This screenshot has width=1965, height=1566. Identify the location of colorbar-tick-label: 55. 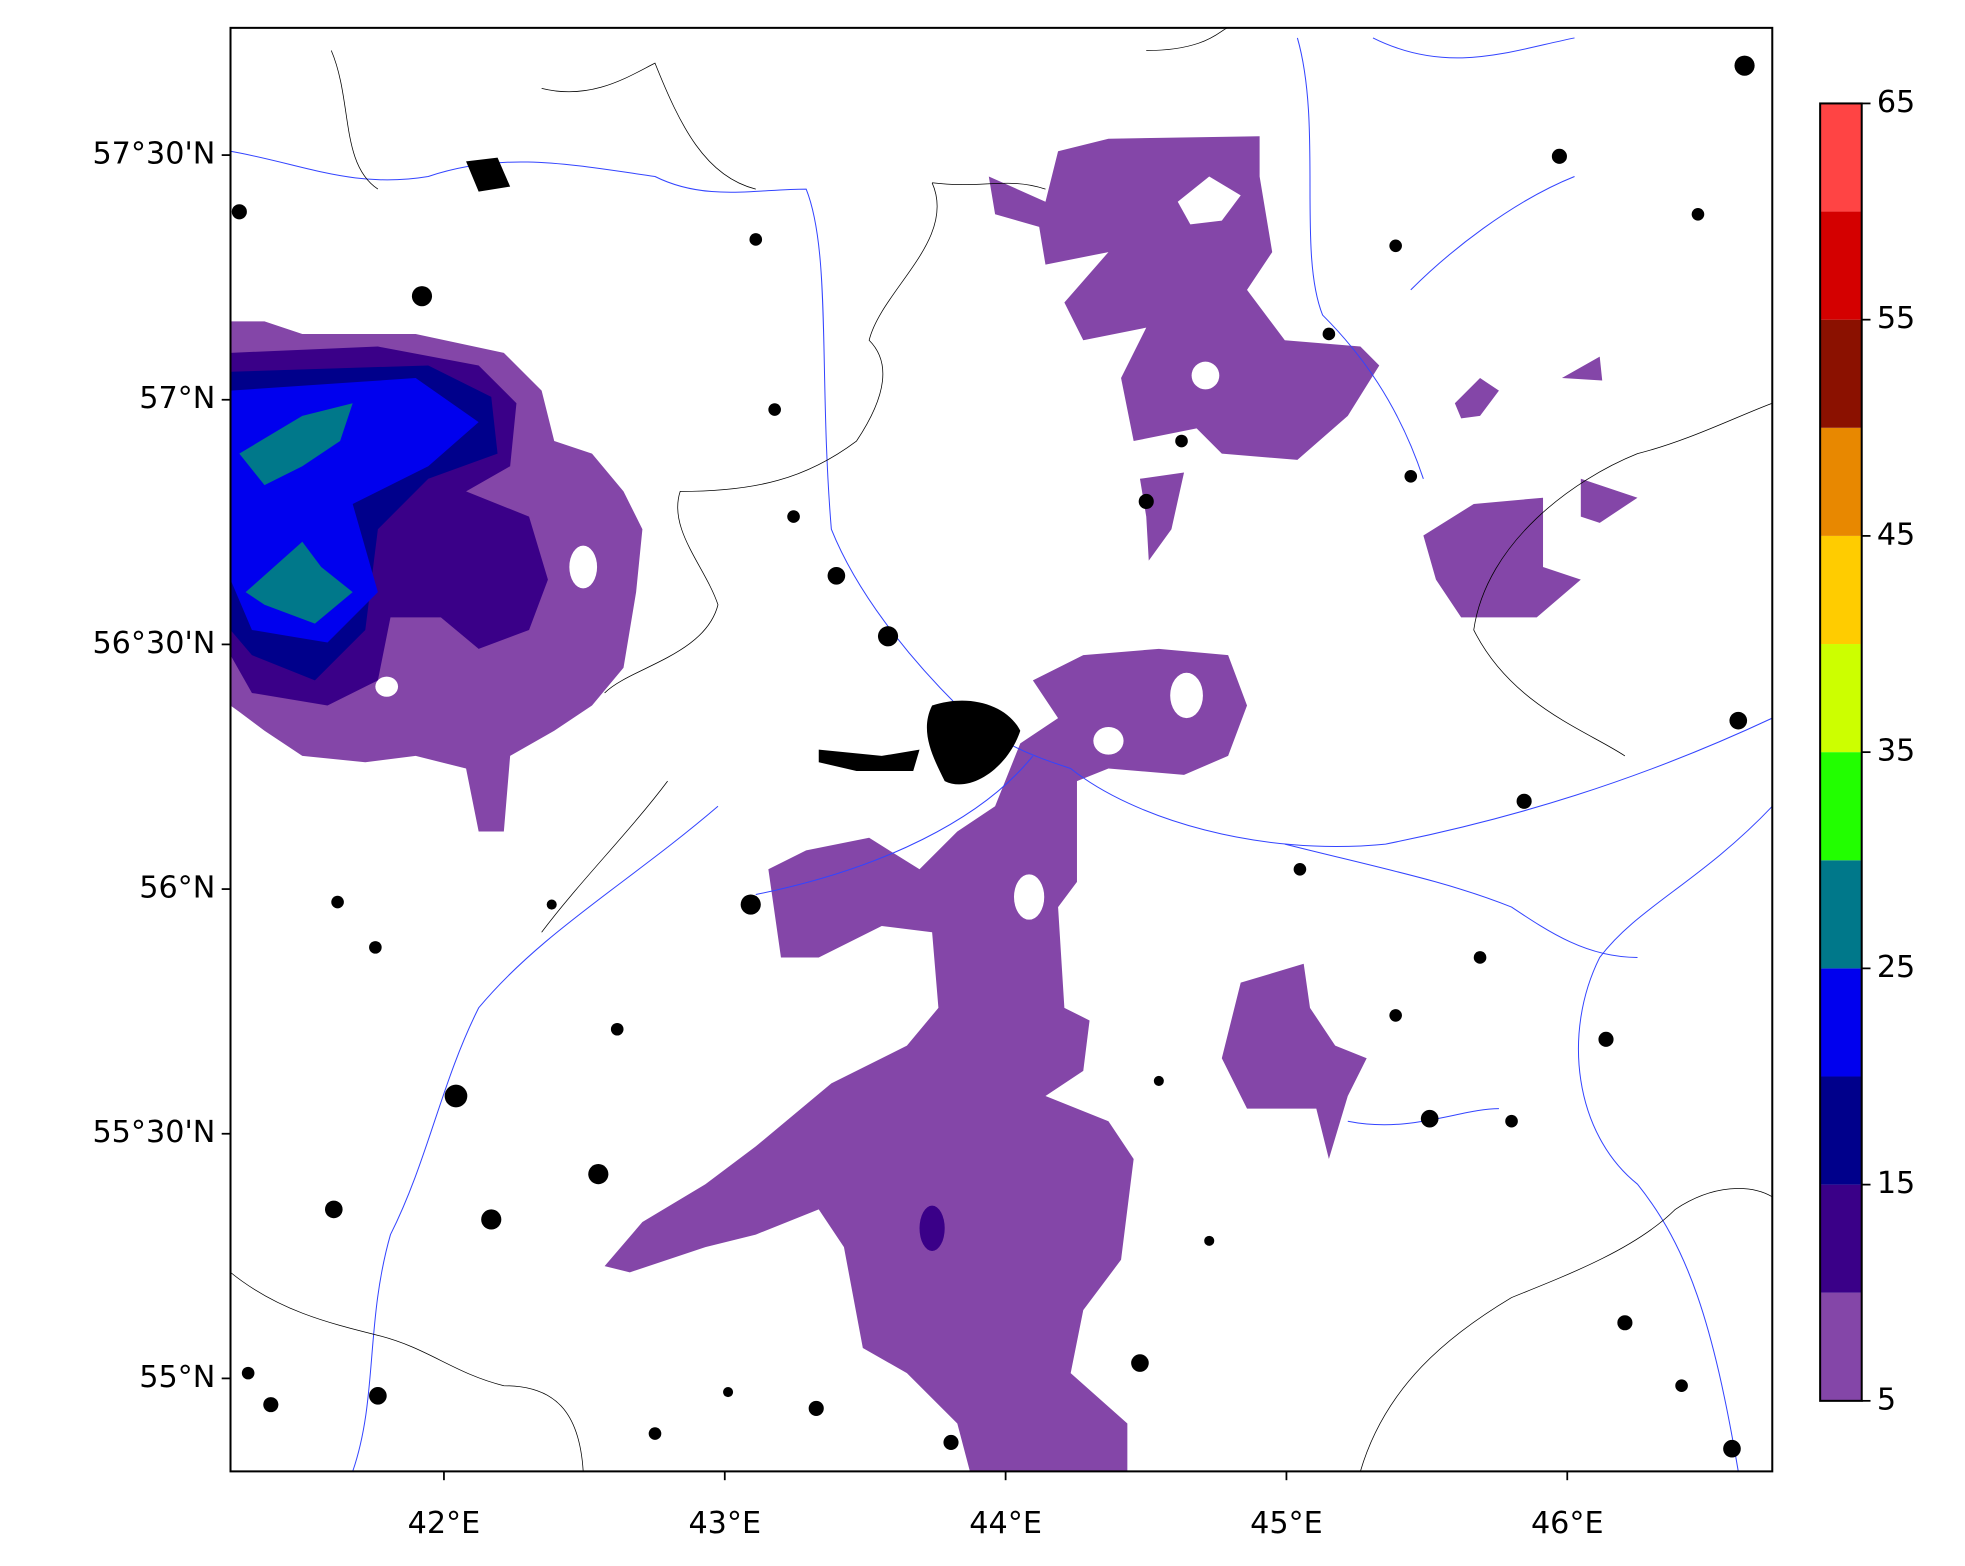
(1896, 318).